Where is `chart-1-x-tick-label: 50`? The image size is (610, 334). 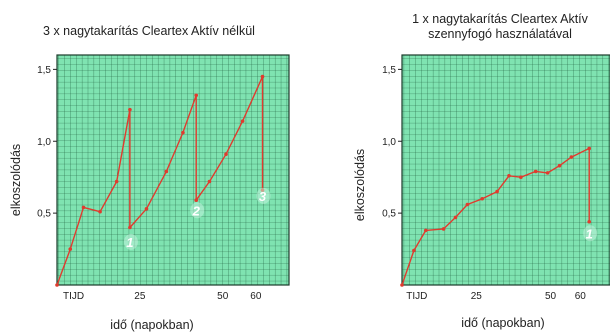
chart-1-x-tick-label: 50 is located at coordinates (223, 296).